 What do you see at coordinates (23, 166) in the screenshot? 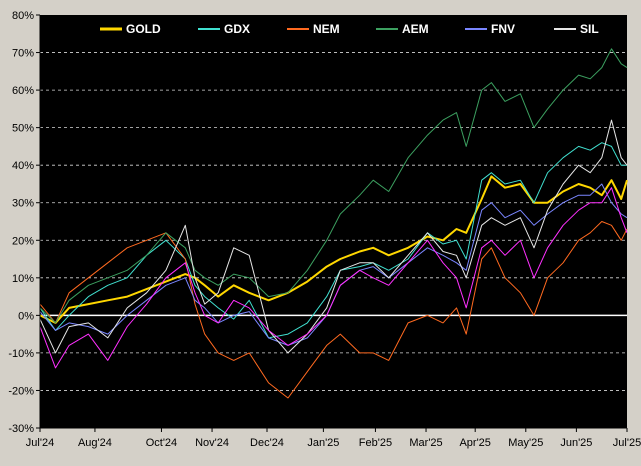
I see `y-tick-label: 40%` at bounding box center [23, 166].